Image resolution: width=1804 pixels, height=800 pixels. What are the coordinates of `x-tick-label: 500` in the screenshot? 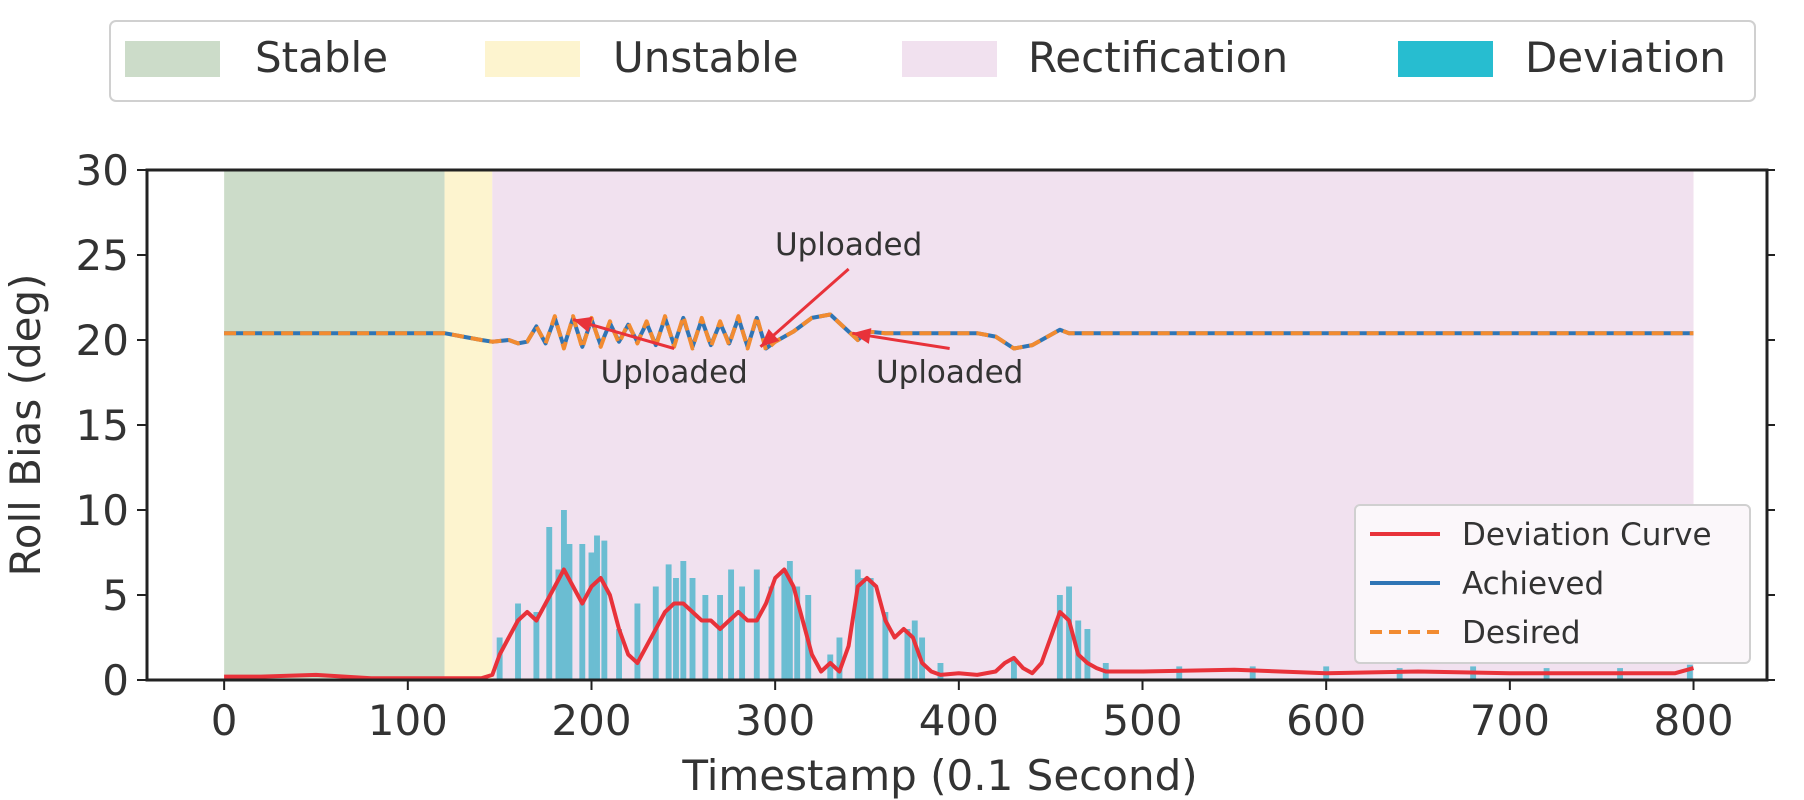 It's located at (1142, 720).